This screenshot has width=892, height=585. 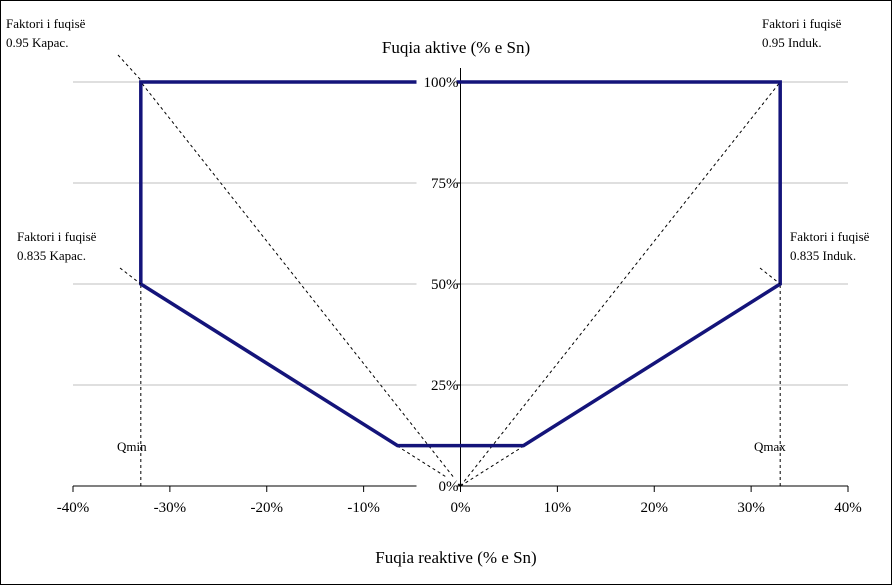 I want to click on annotation-line: 0.835 Induk., so click(x=823, y=255).